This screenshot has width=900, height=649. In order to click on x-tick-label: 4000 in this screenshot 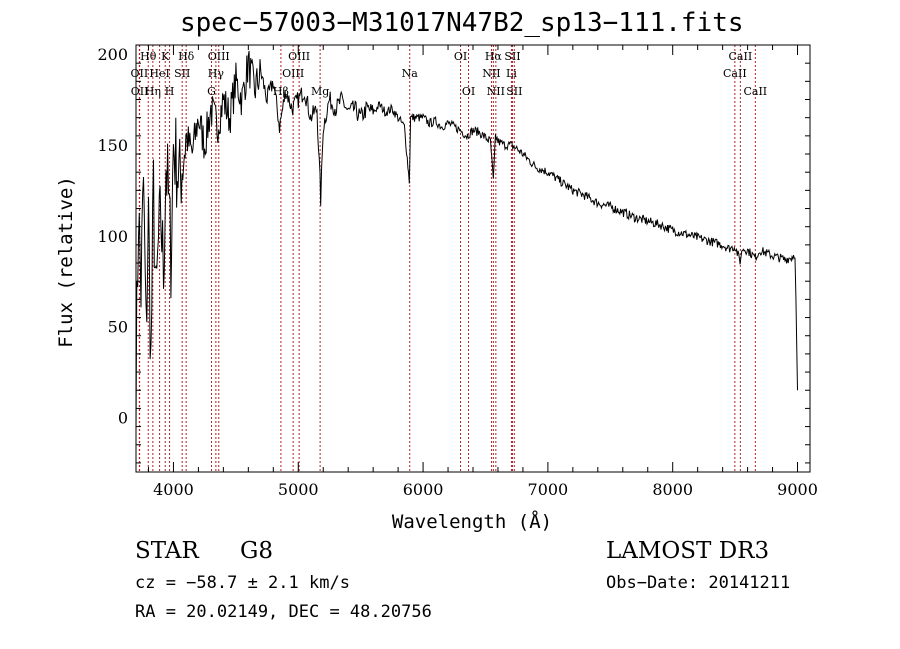, I will do `click(173, 489)`.